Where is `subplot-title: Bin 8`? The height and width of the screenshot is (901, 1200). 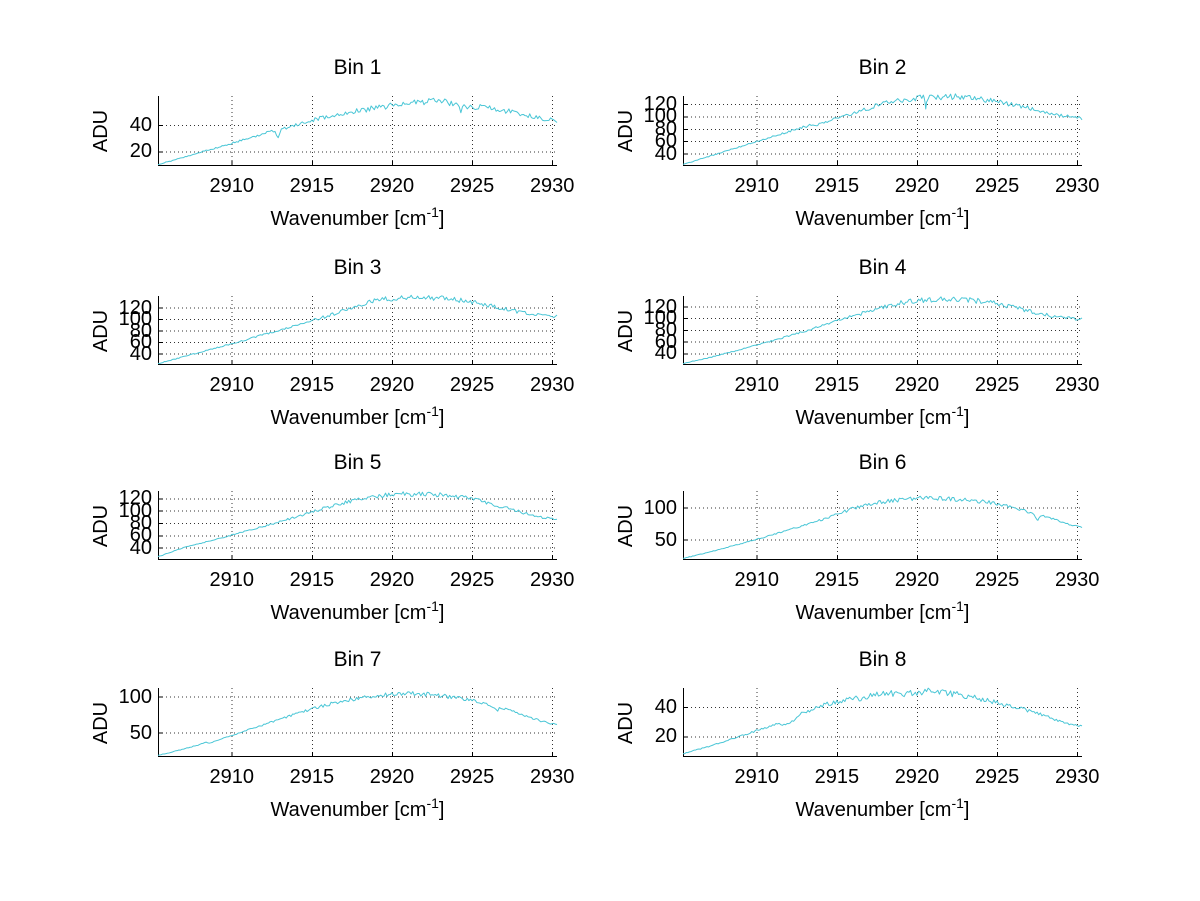 subplot-title: Bin 8 is located at coordinates (882, 659).